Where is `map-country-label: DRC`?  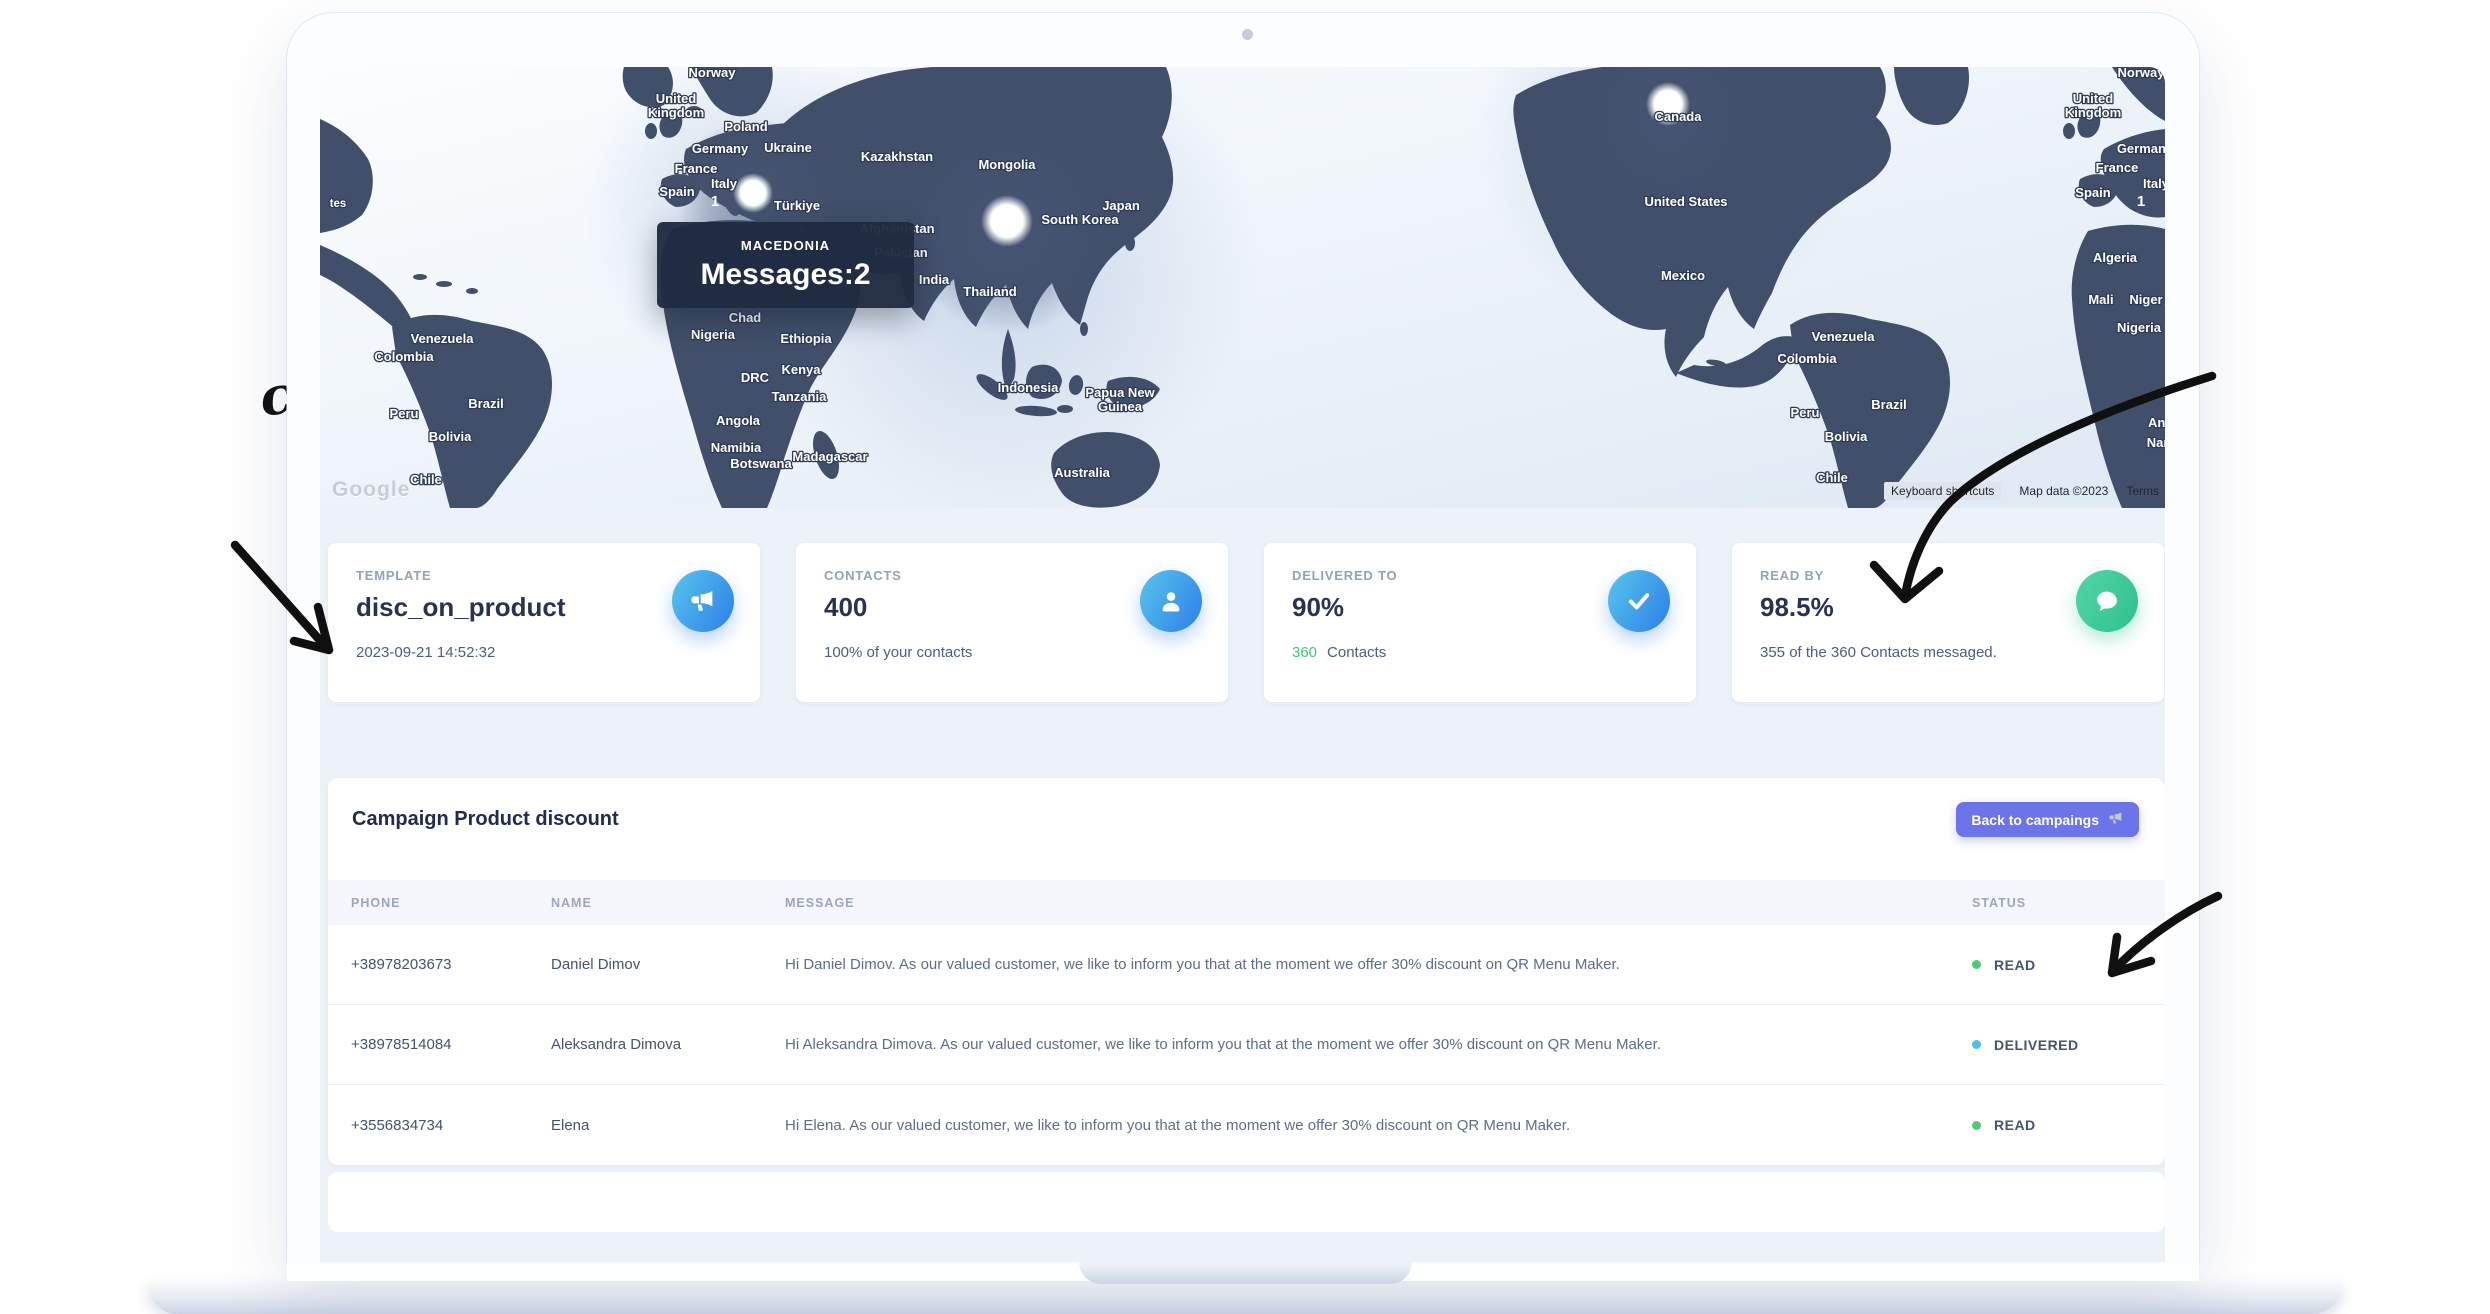 map-country-label: DRC is located at coordinates (755, 377).